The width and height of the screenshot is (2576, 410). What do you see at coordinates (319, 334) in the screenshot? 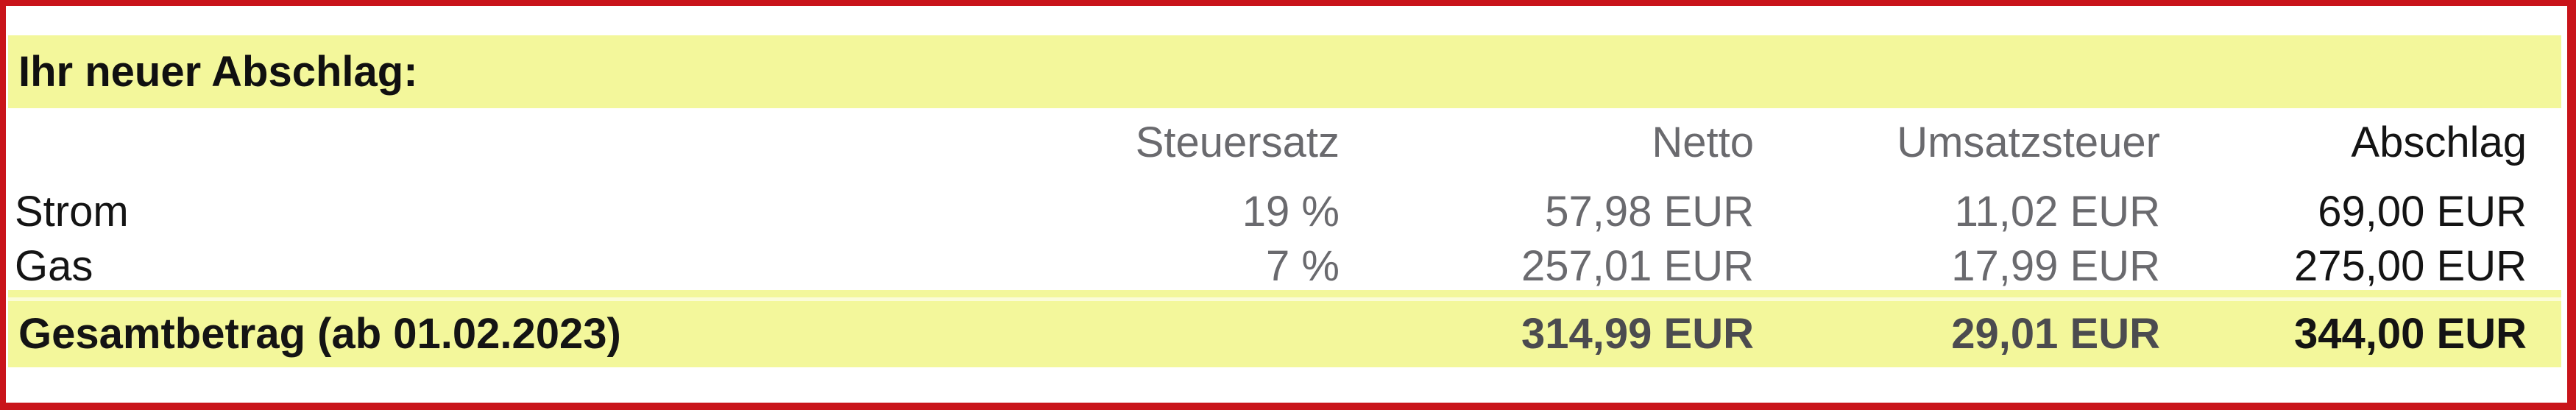
I see `total-row-label: Gesamtbetrag (ab 01.02.2023)` at bounding box center [319, 334].